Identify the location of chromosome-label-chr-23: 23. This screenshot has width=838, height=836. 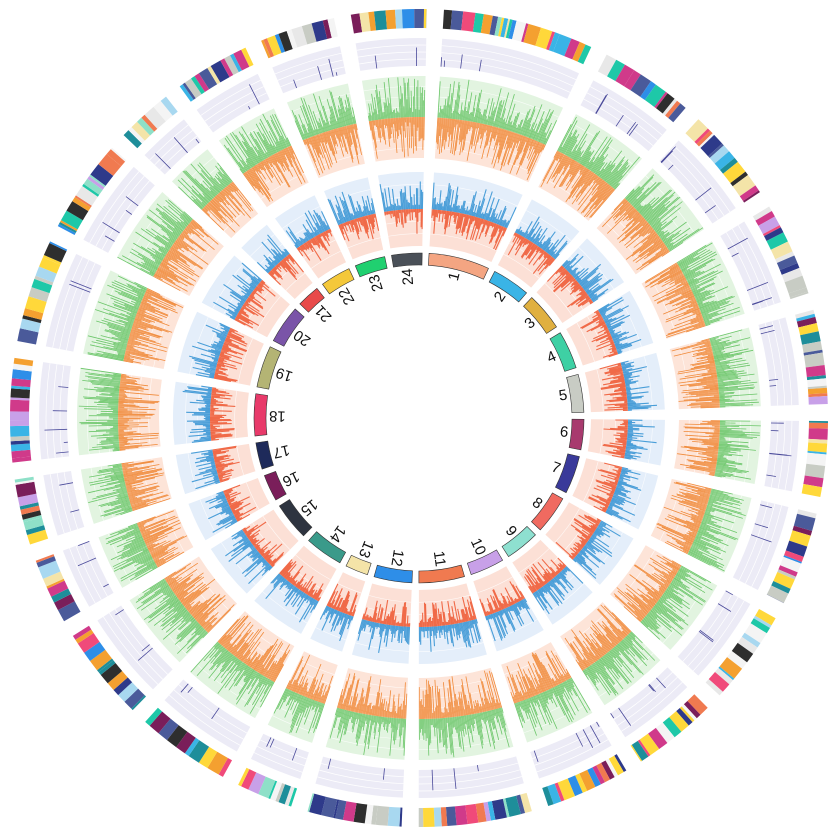
(376, 282).